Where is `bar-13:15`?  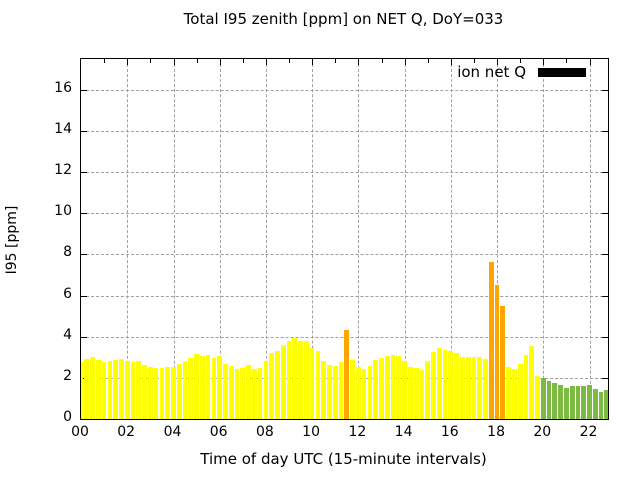 bar-13:15 is located at coordinates (387, 387).